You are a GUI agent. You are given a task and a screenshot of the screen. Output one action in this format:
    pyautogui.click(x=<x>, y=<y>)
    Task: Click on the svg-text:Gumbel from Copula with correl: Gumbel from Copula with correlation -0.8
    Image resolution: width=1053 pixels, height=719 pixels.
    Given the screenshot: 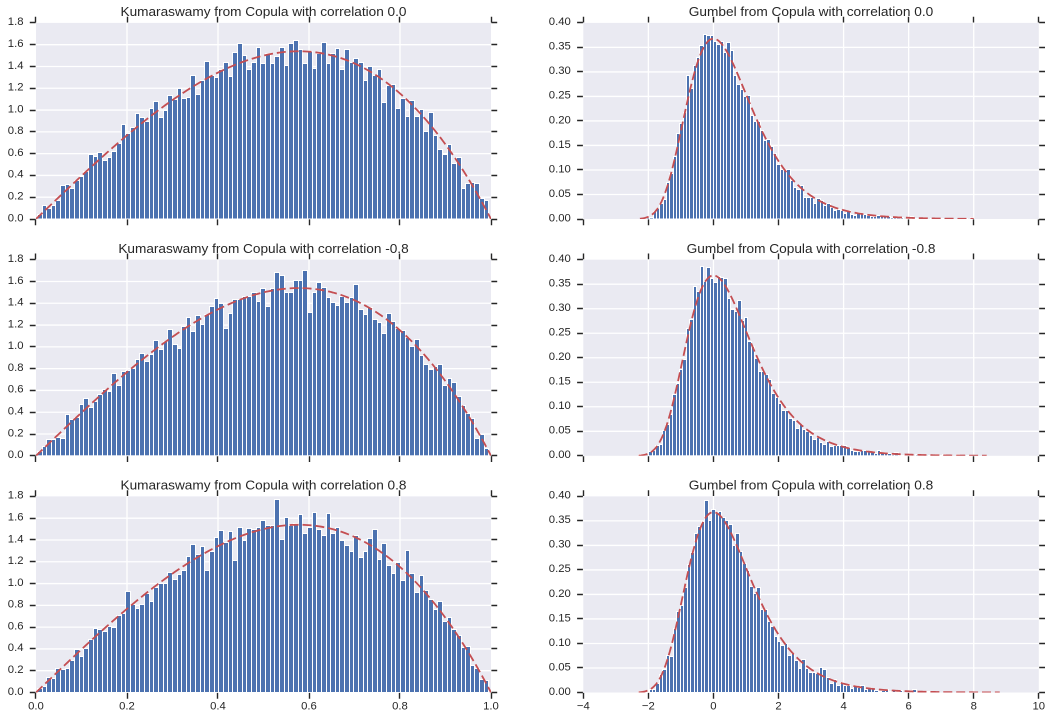 What is the action you would take?
    pyautogui.click(x=811, y=249)
    